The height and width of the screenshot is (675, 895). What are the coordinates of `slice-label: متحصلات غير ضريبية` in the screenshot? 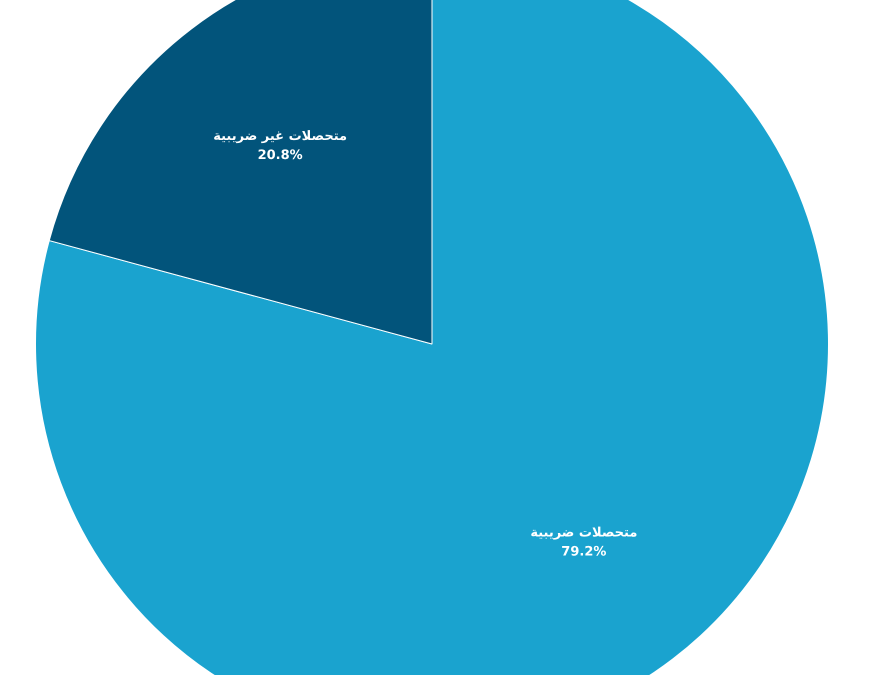 It's located at (280, 136).